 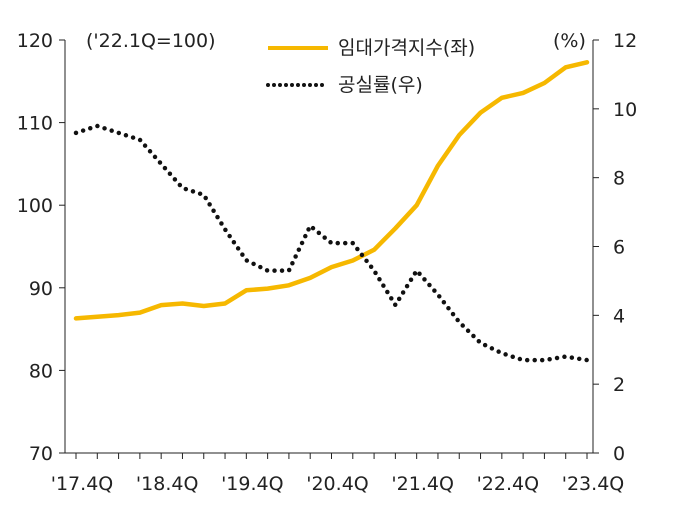 What do you see at coordinates (252, 484) in the screenshot?
I see `x-tick-label: '19.4Q` at bounding box center [252, 484].